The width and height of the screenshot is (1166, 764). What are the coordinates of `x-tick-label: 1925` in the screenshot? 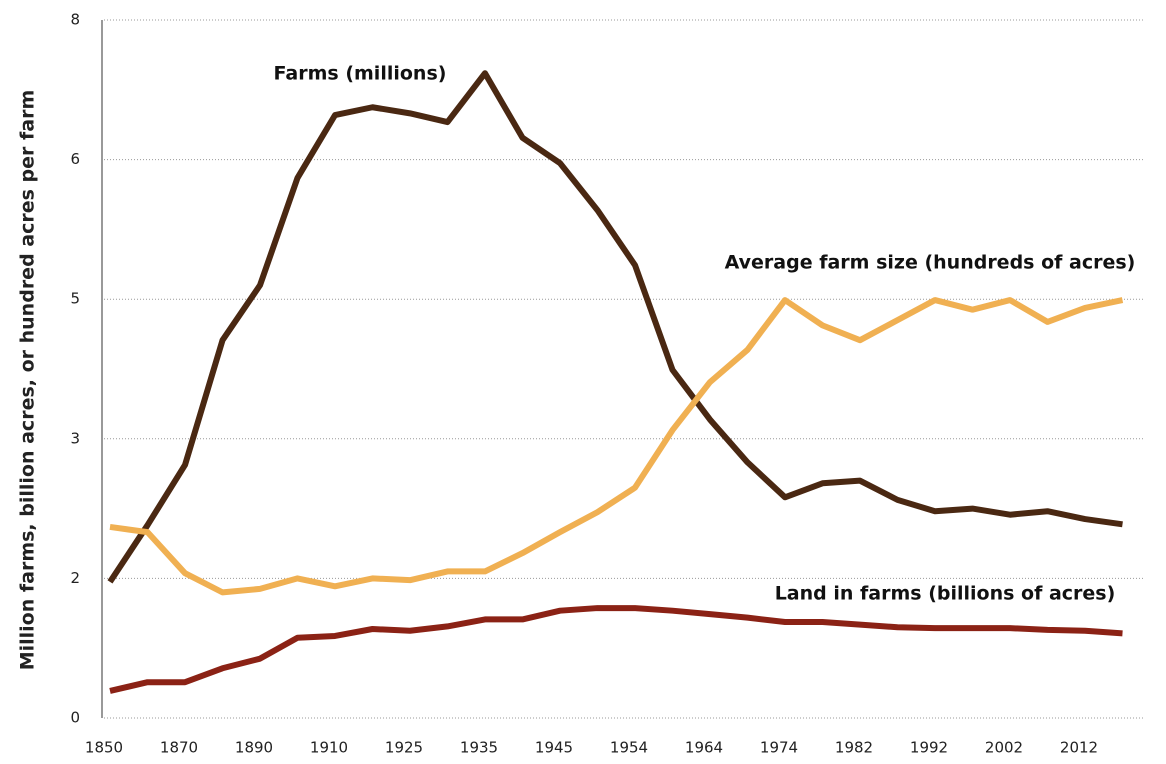 It's located at (404, 748).